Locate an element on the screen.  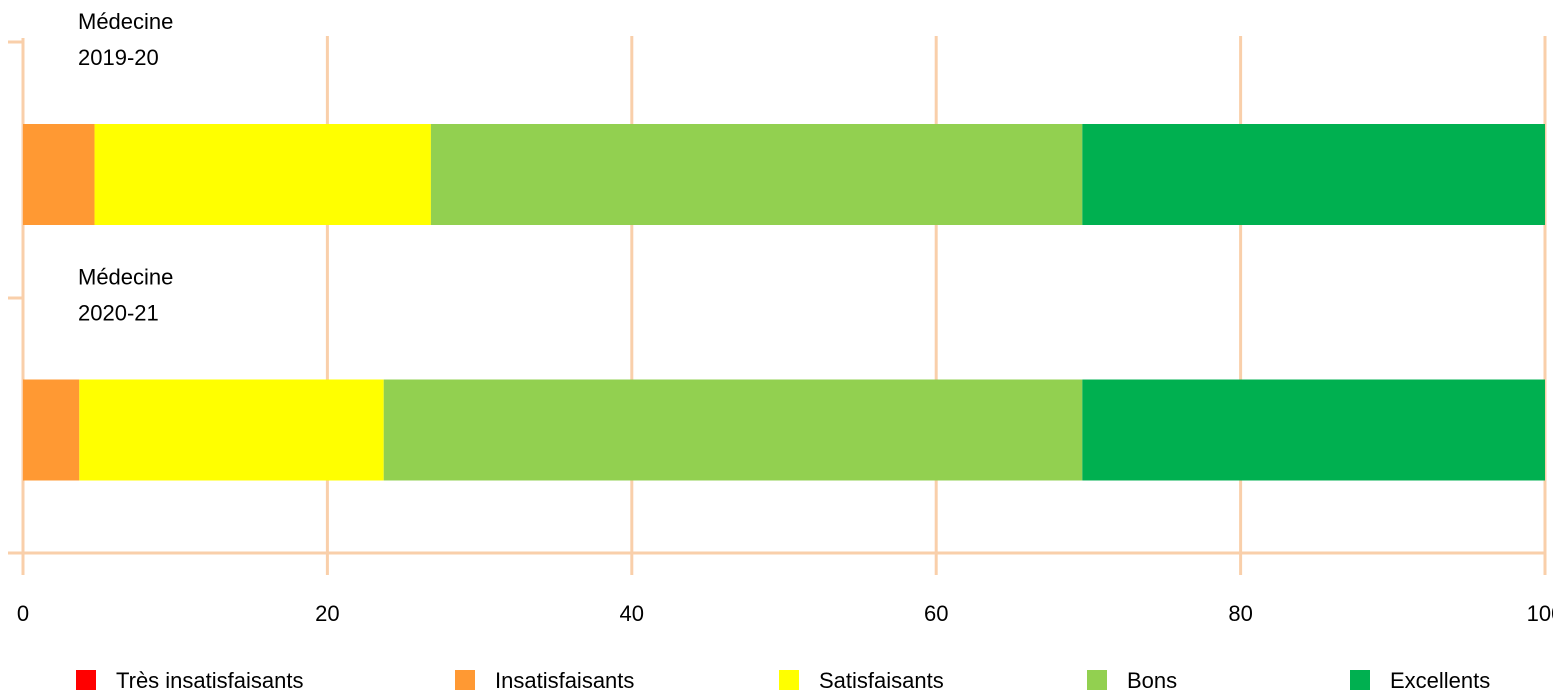
x-tick-label-80: 80 is located at coordinates (1240, 613).